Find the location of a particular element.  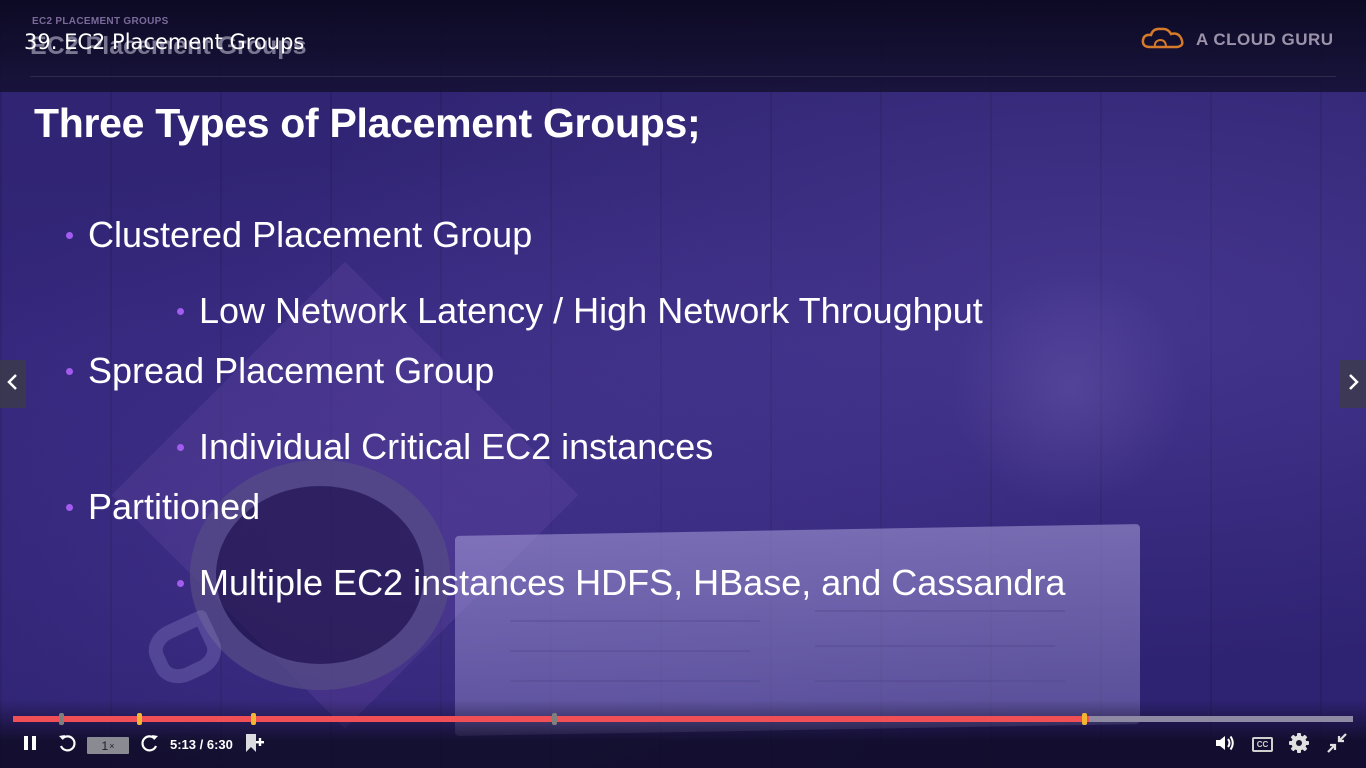

slide-section-label: EC2 PLACEMENT GROUPS is located at coordinates (100, 21).